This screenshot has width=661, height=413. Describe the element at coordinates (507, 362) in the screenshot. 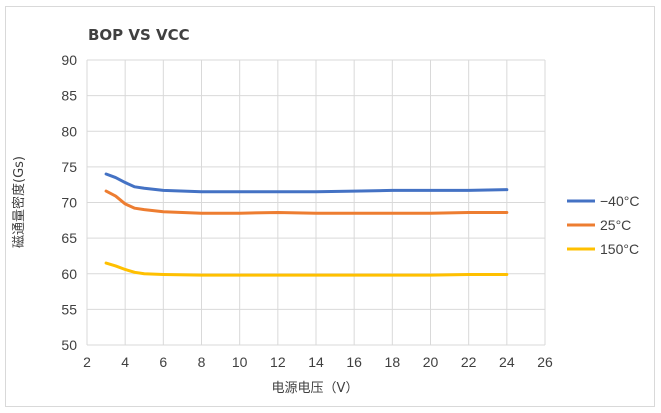

I see `x-tick-label: 24` at that location.